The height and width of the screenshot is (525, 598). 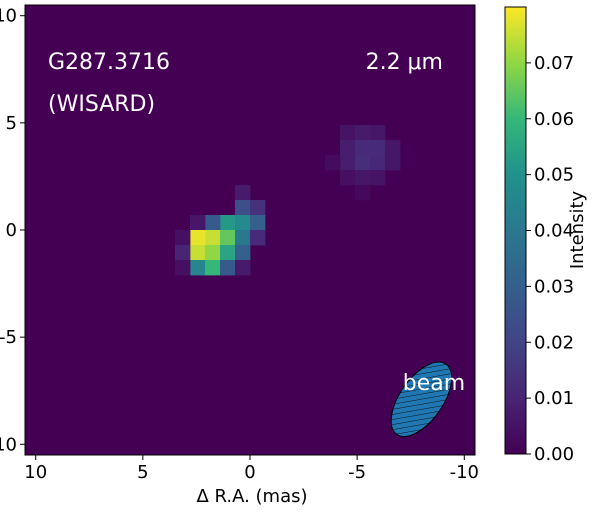 I want to click on colorbar-tick-label: 0.06, so click(x=554, y=119).